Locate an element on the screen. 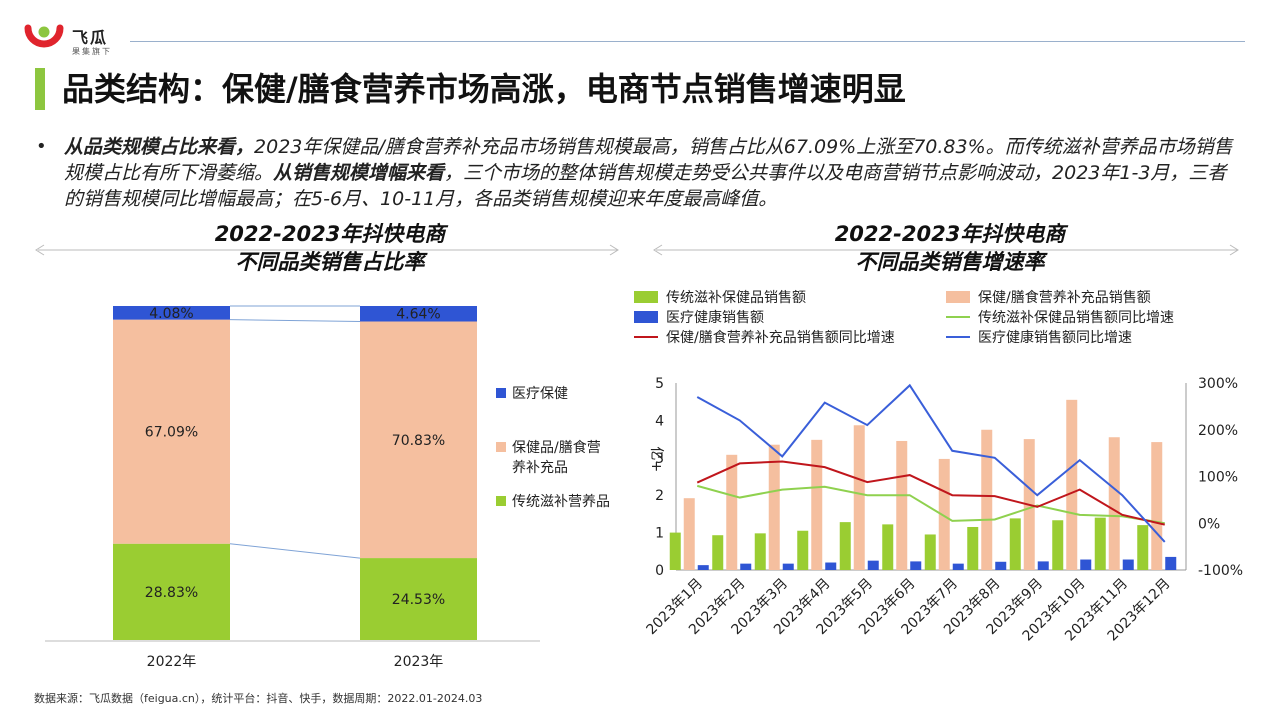 The width and height of the screenshot is (1280, 720). data-label: 4.08% is located at coordinates (171, 314).